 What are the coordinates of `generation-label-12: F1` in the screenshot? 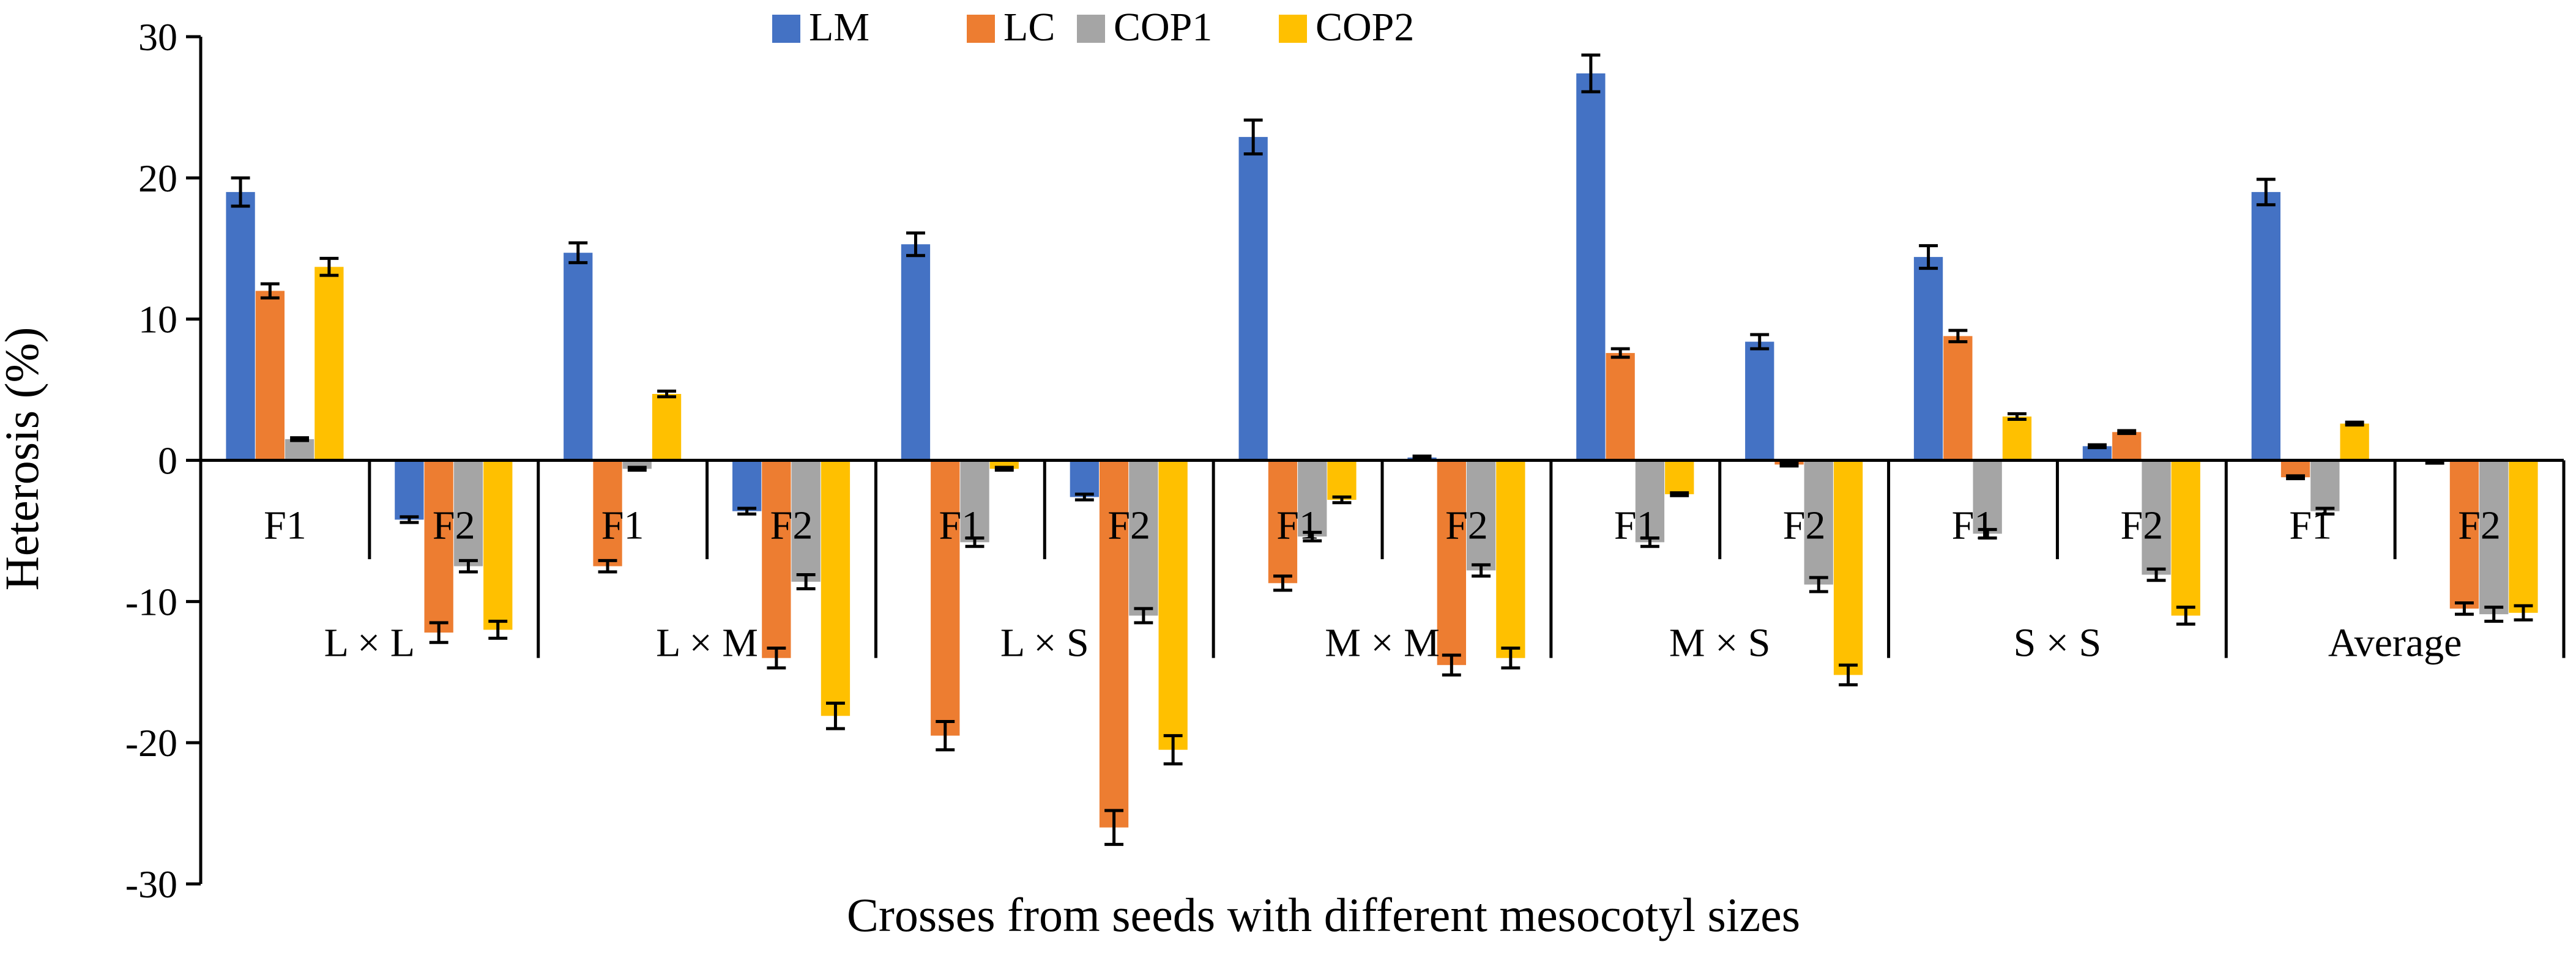 It's located at (2310, 525).